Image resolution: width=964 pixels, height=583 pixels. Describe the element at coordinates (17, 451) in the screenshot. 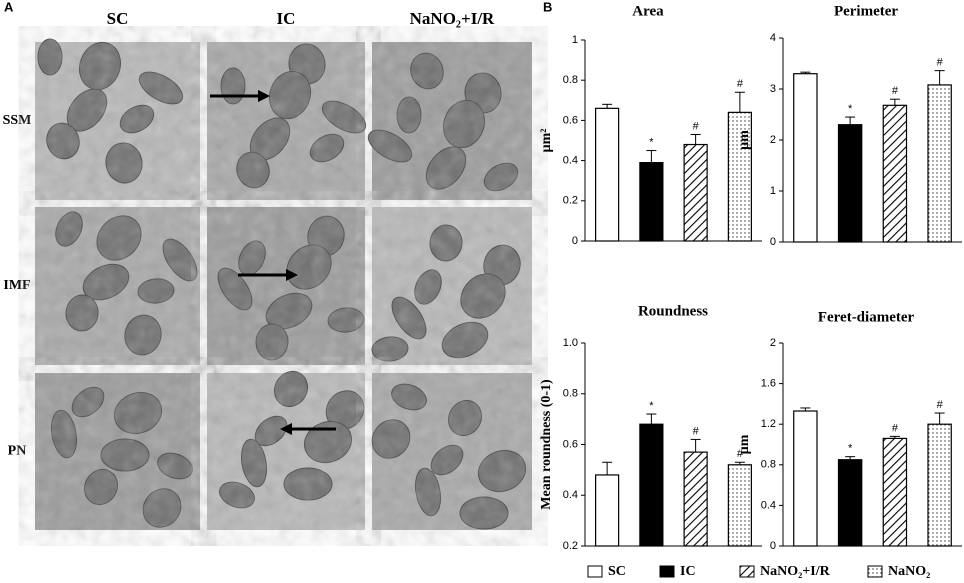

I see `row-label: PN` at that location.